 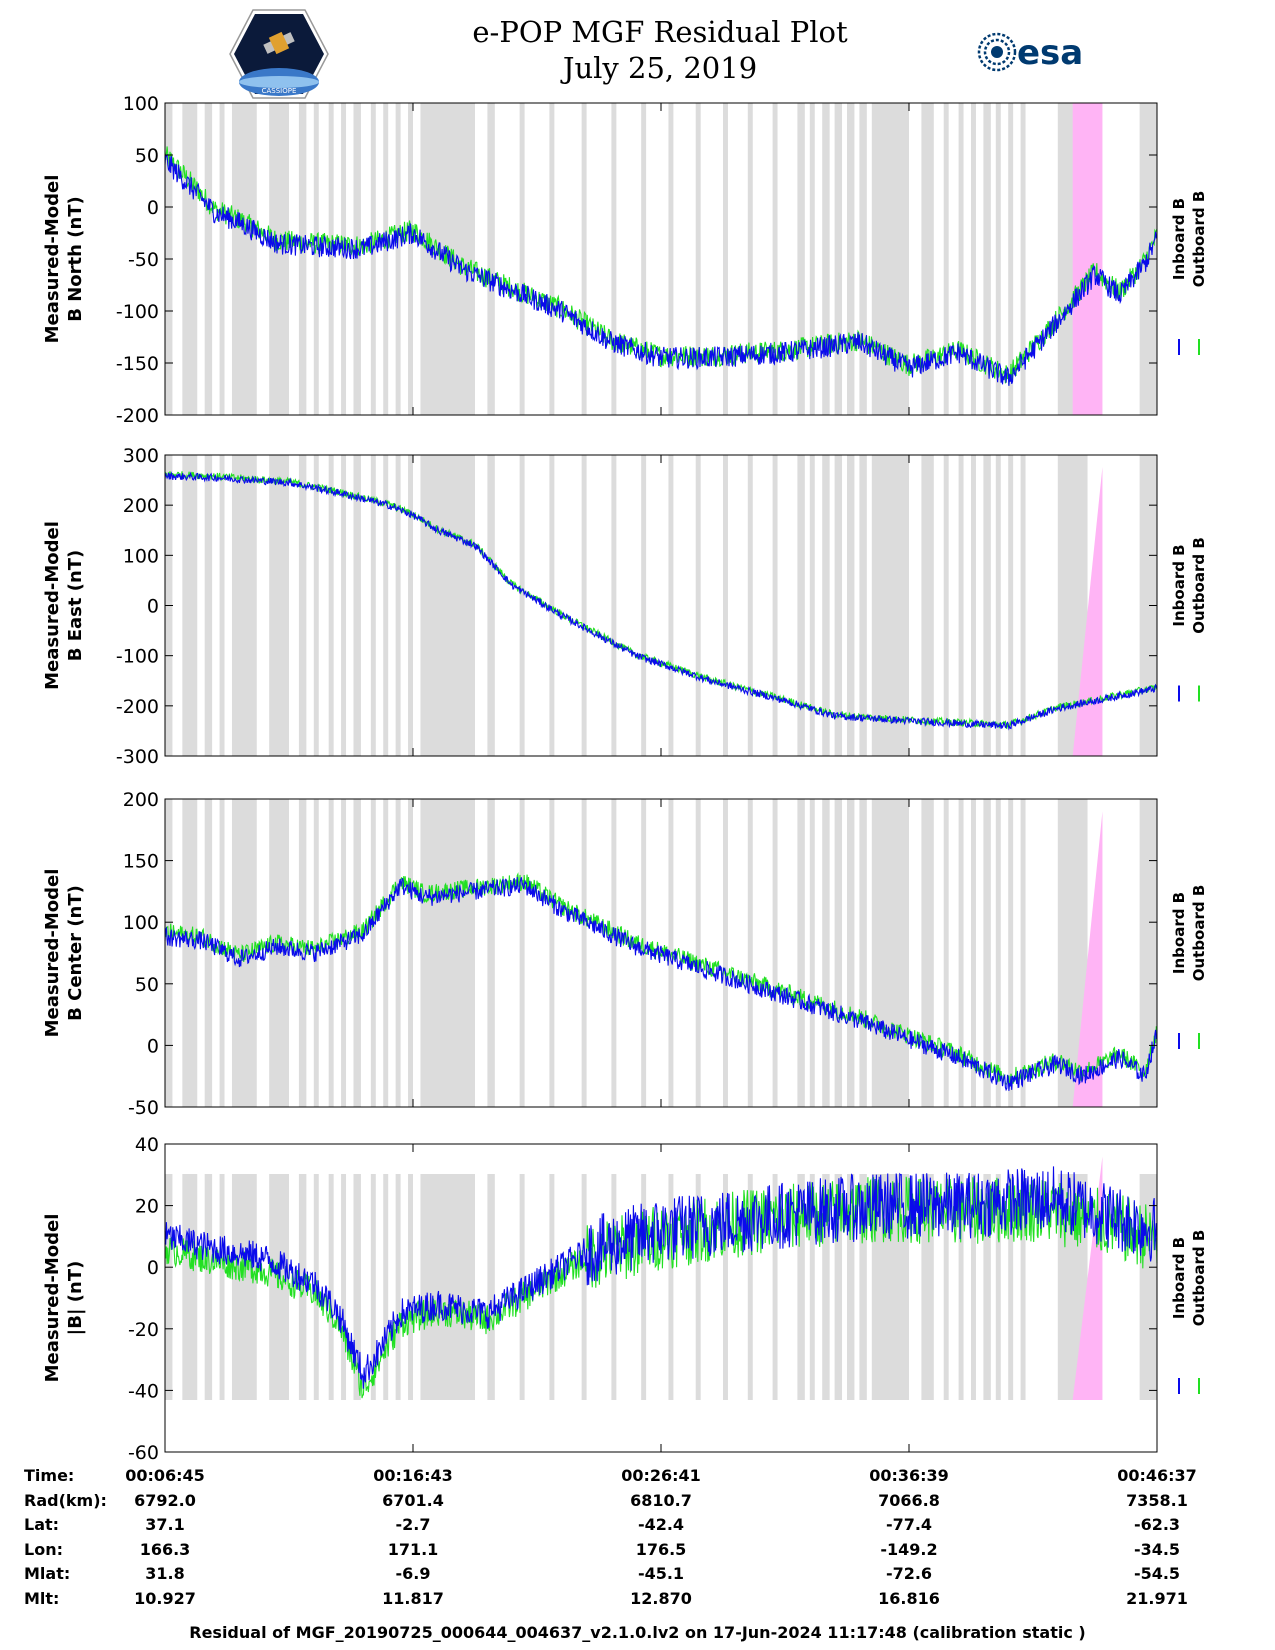 What do you see at coordinates (153, 607) in the screenshot?
I see `y-tick-label: 0` at bounding box center [153, 607].